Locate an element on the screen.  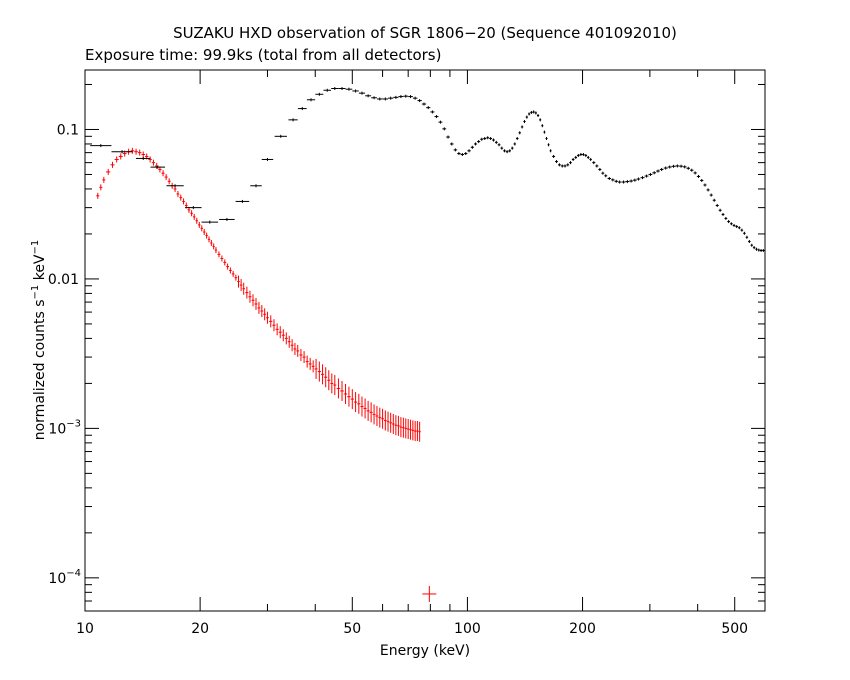
y-axis-label: normalized counts s−1 keV−1 is located at coordinates (39, 340).